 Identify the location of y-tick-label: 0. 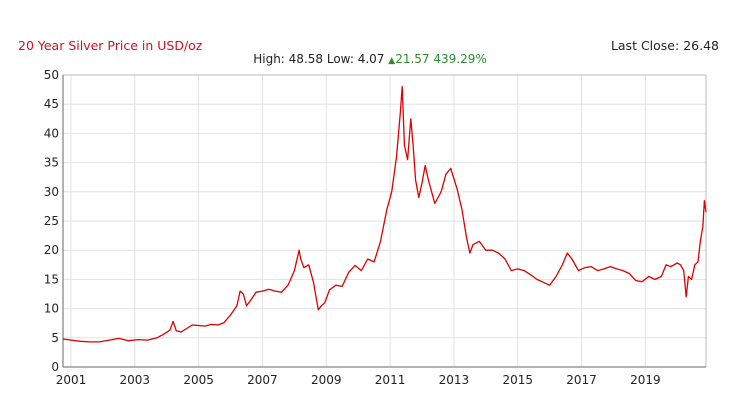
(55, 367).